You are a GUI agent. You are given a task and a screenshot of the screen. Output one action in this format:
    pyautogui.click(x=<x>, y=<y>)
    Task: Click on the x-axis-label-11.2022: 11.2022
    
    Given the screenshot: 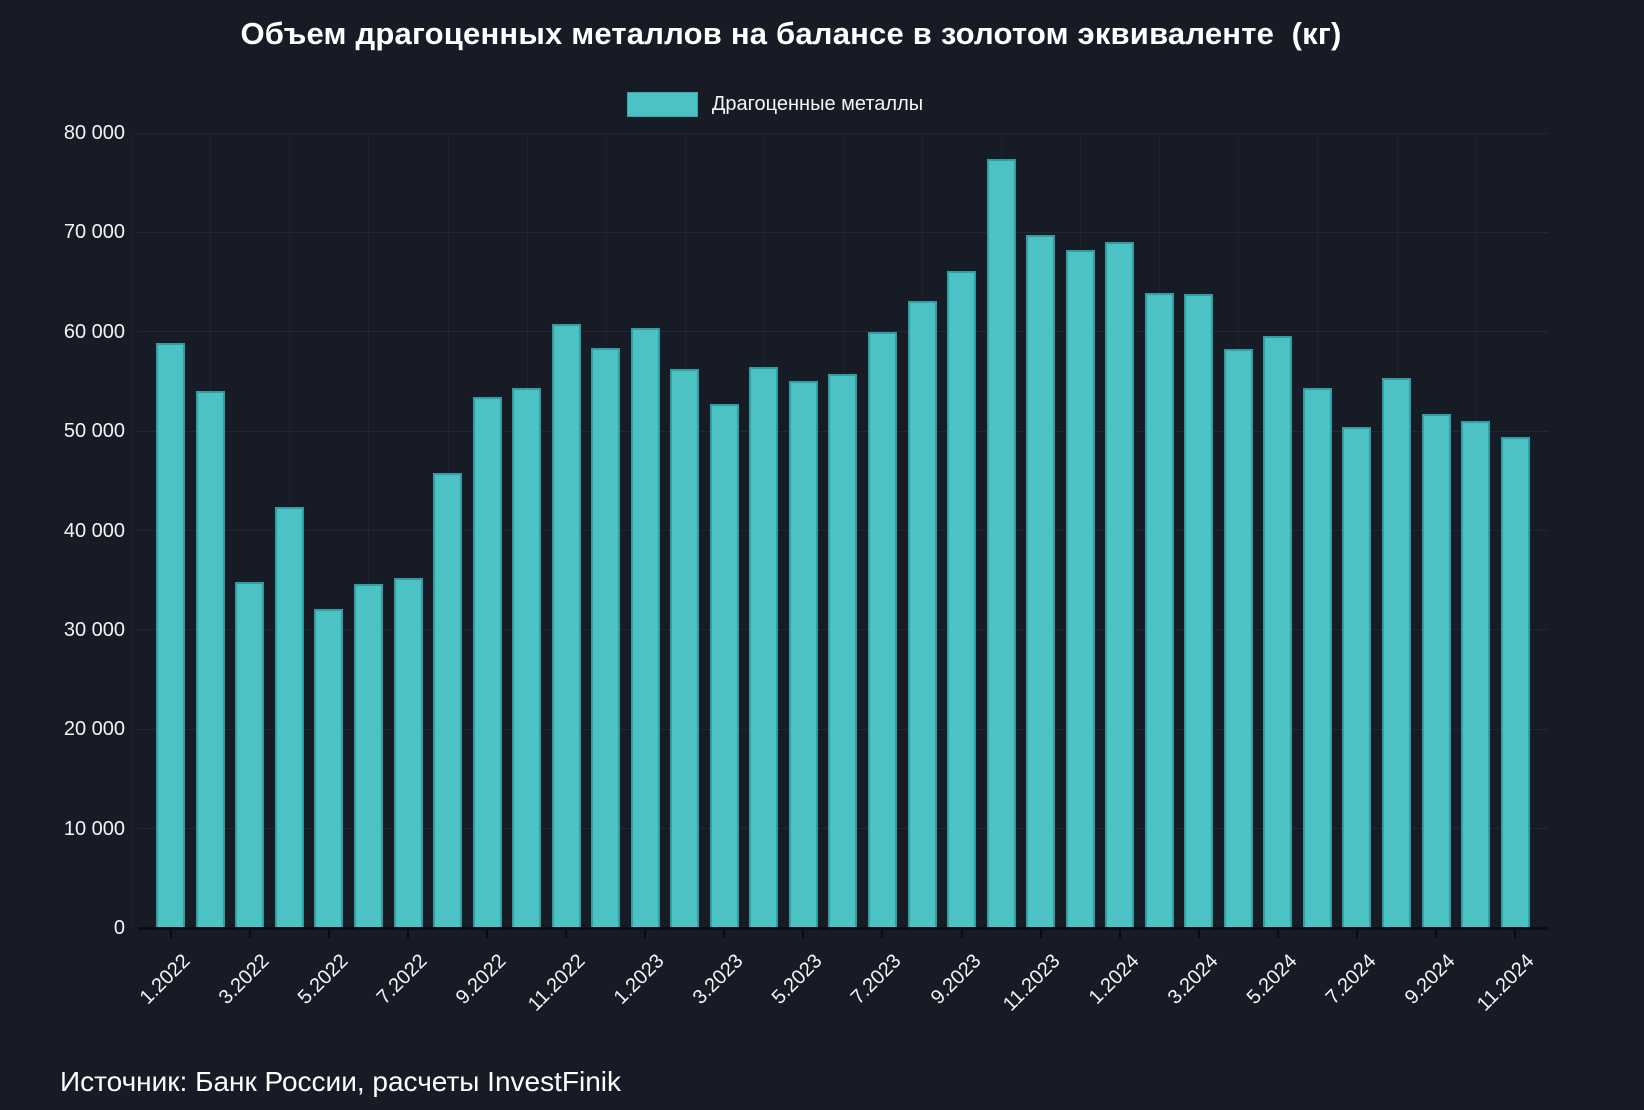 What is the action you would take?
    pyautogui.click(x=557, y=983)
    